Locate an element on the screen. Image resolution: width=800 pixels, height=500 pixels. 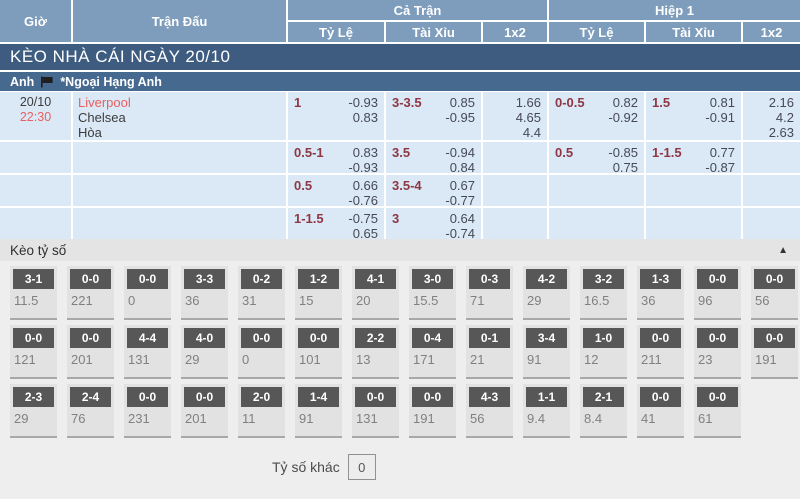
score-cell: 4-1 20 is located at coordinates (375, 293).